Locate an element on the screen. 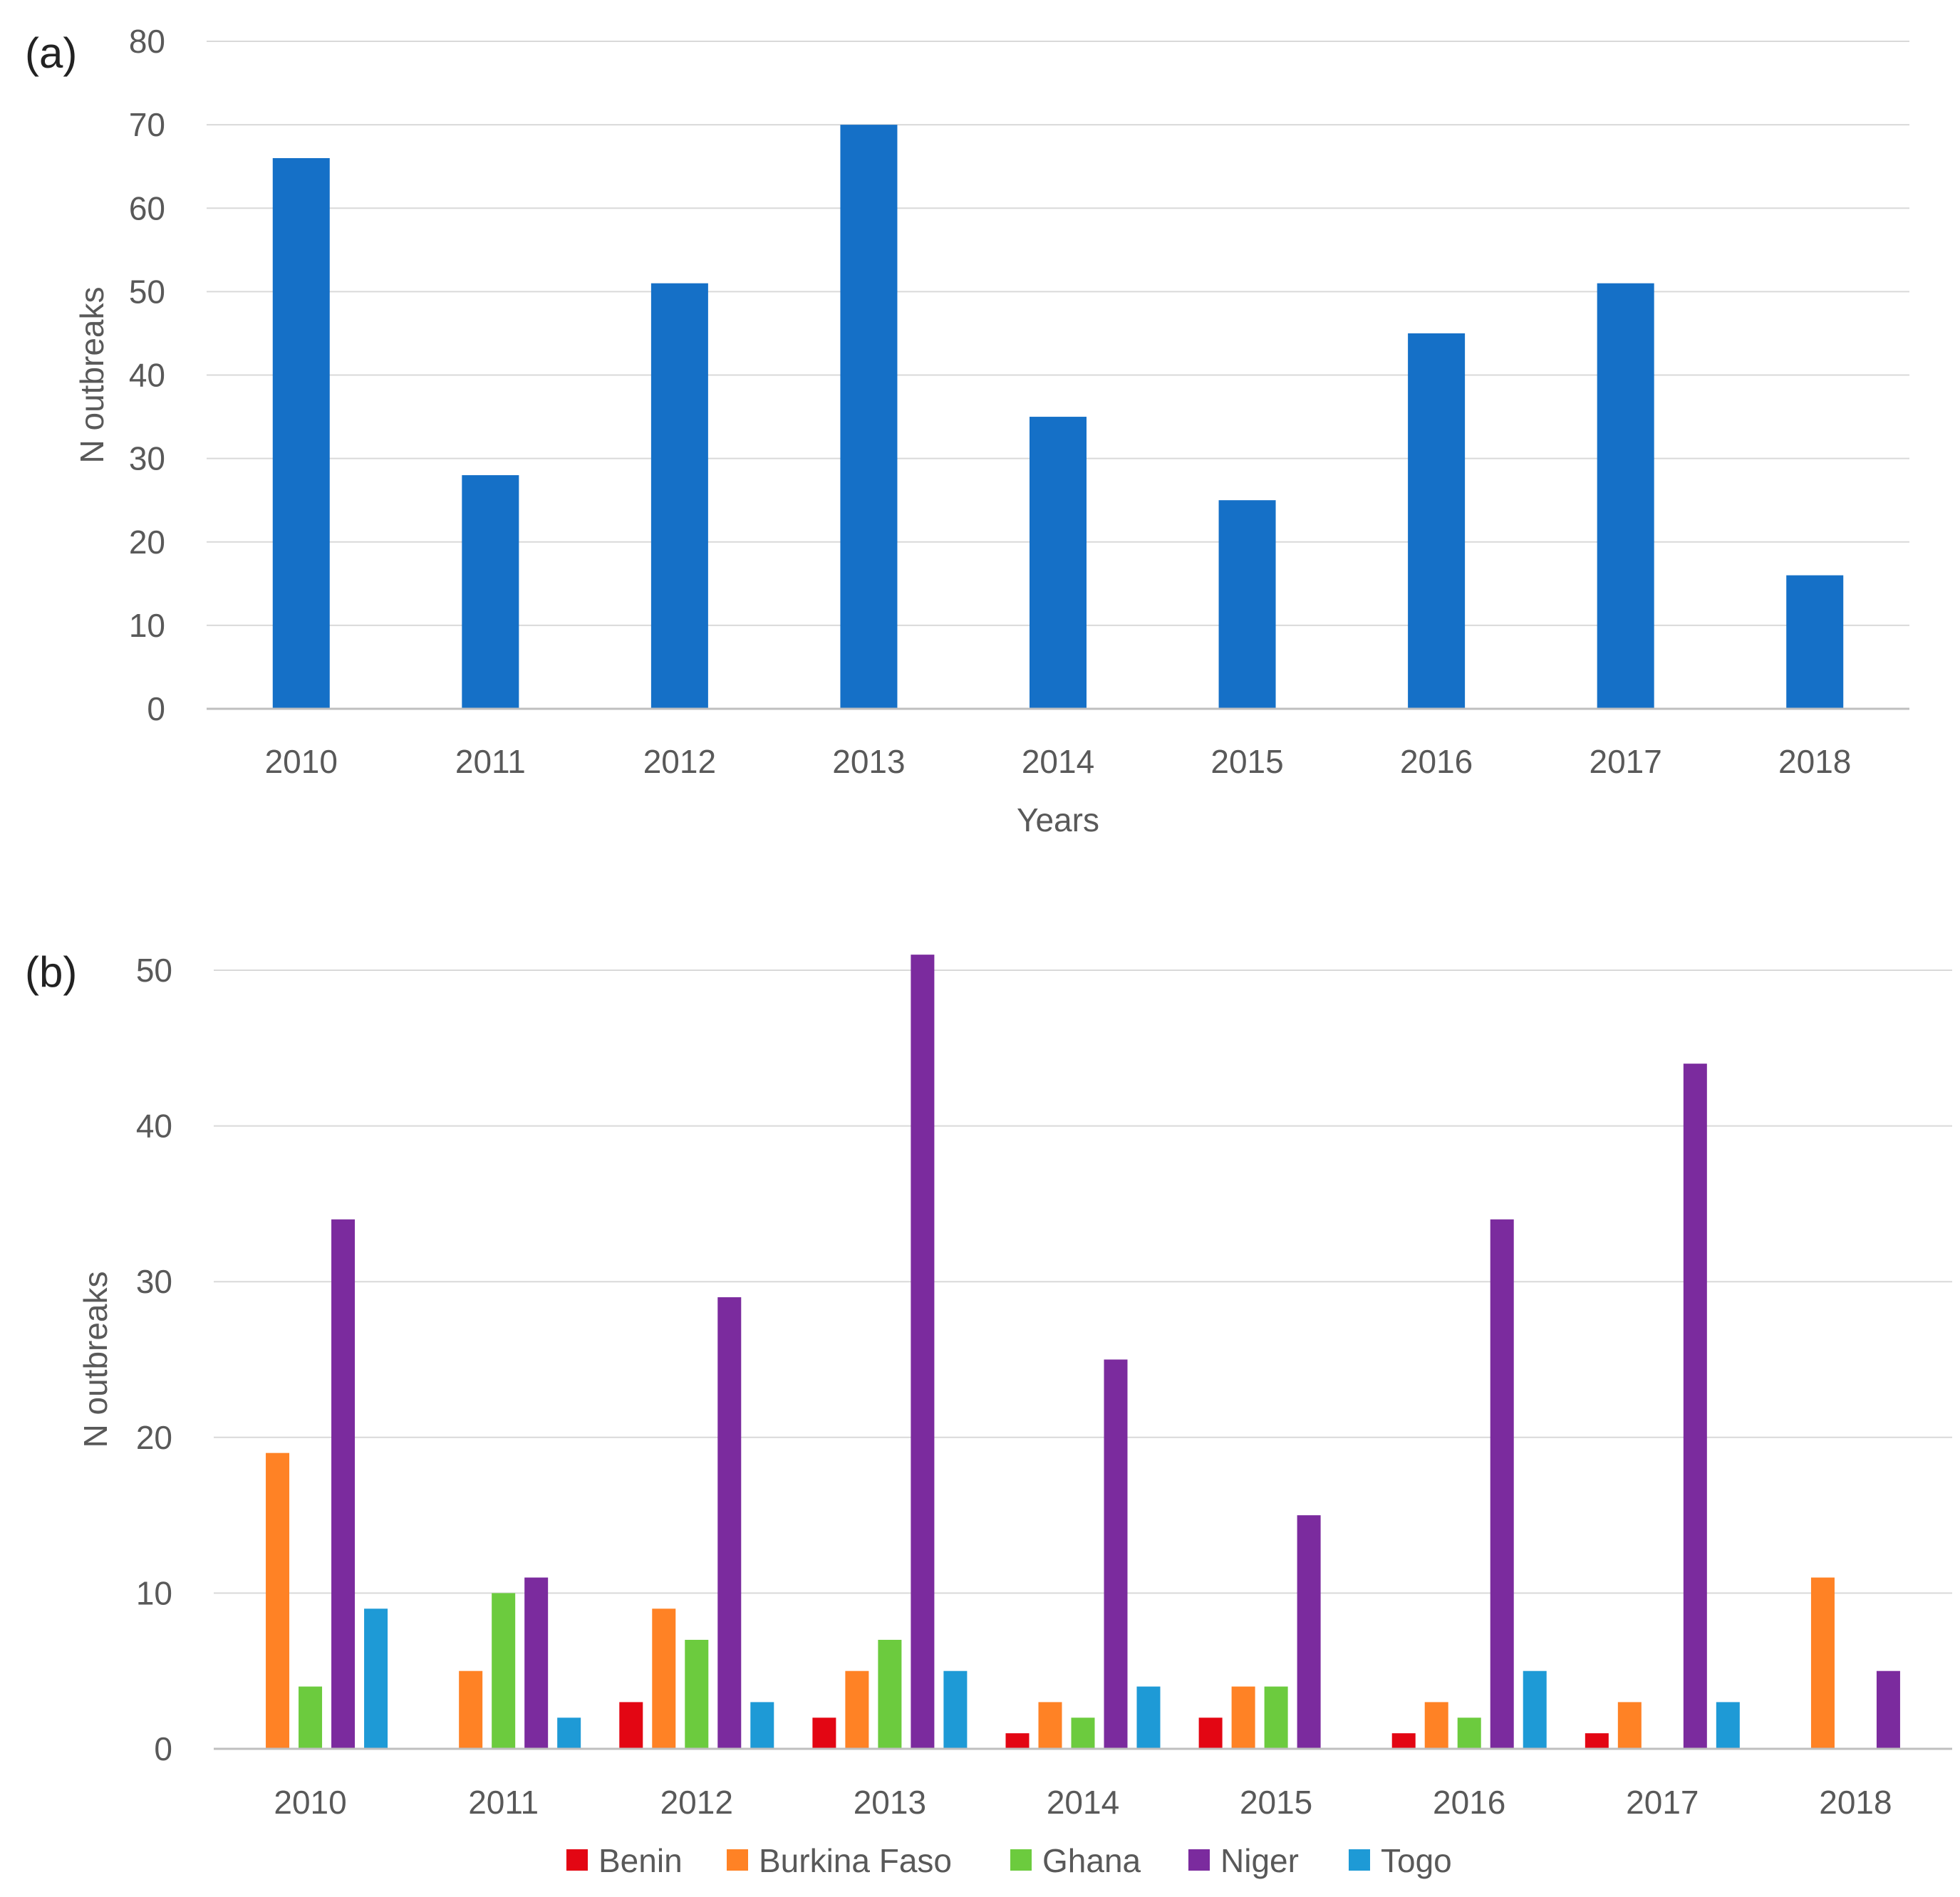  panel-a-x-ticks: 2010 2011 2012 2013 2014 2015 2016 2017 2018 is located at coordinates (1058, 761).